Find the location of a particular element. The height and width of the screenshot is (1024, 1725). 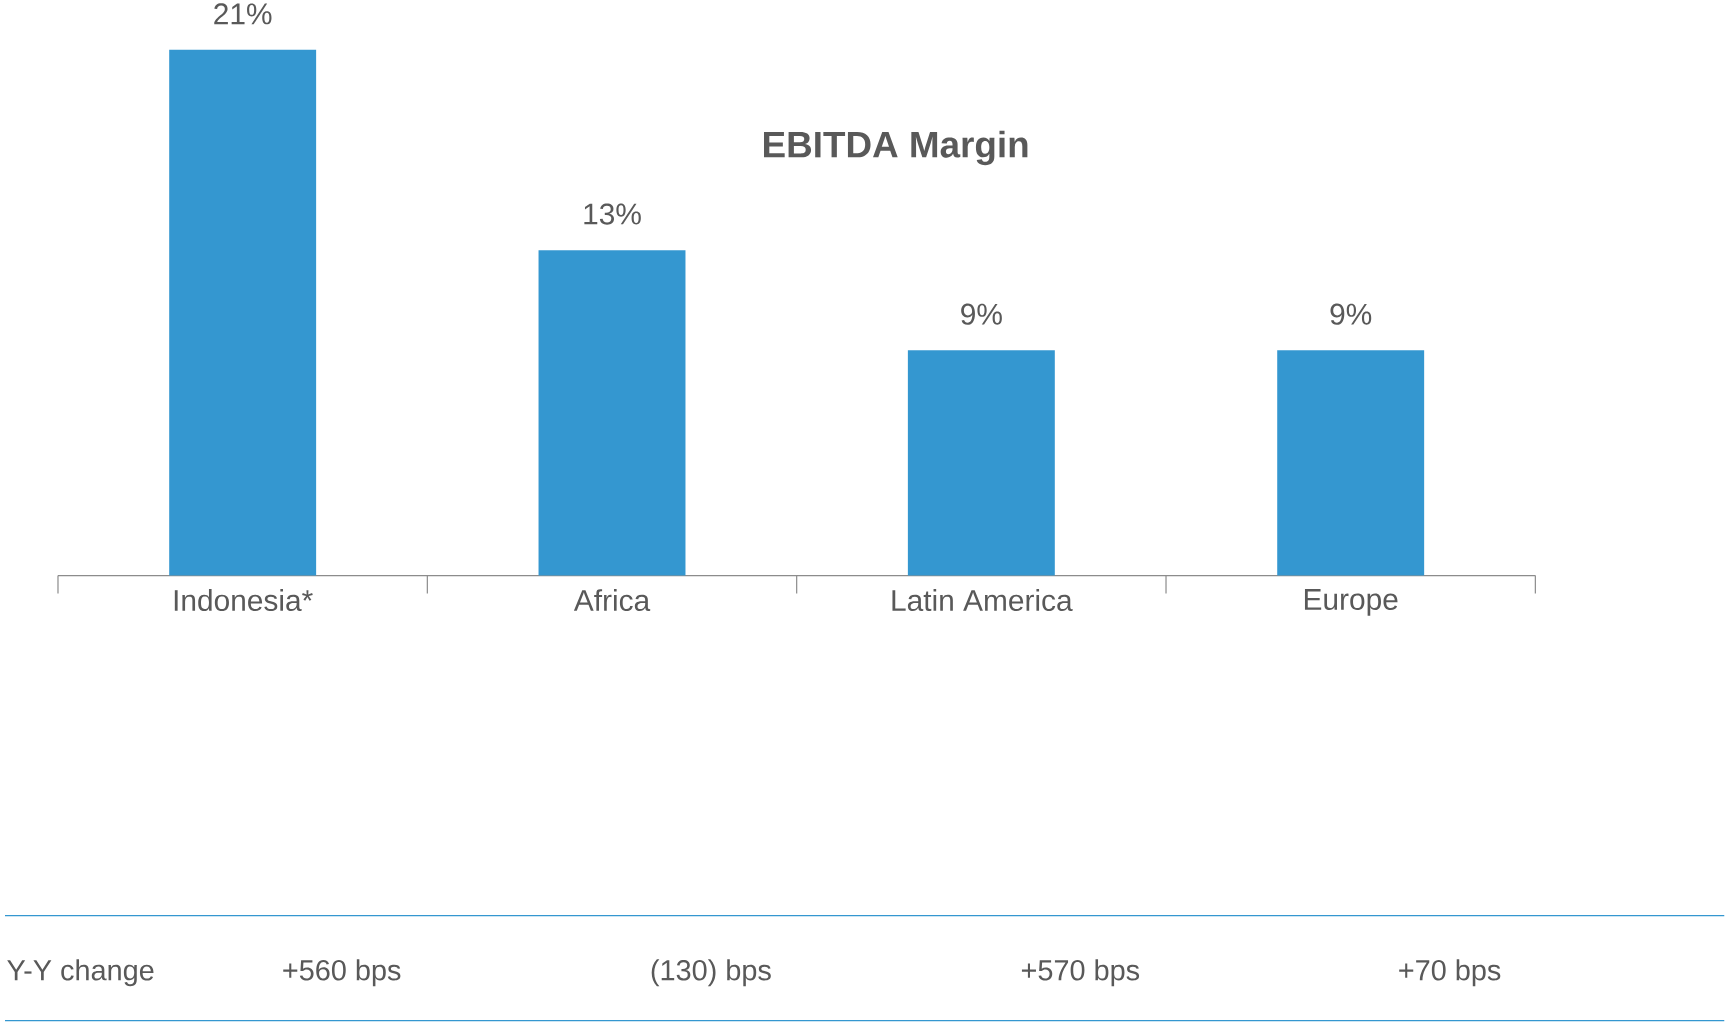

x-tick-label: Africa is located at coordinates (612, 600).